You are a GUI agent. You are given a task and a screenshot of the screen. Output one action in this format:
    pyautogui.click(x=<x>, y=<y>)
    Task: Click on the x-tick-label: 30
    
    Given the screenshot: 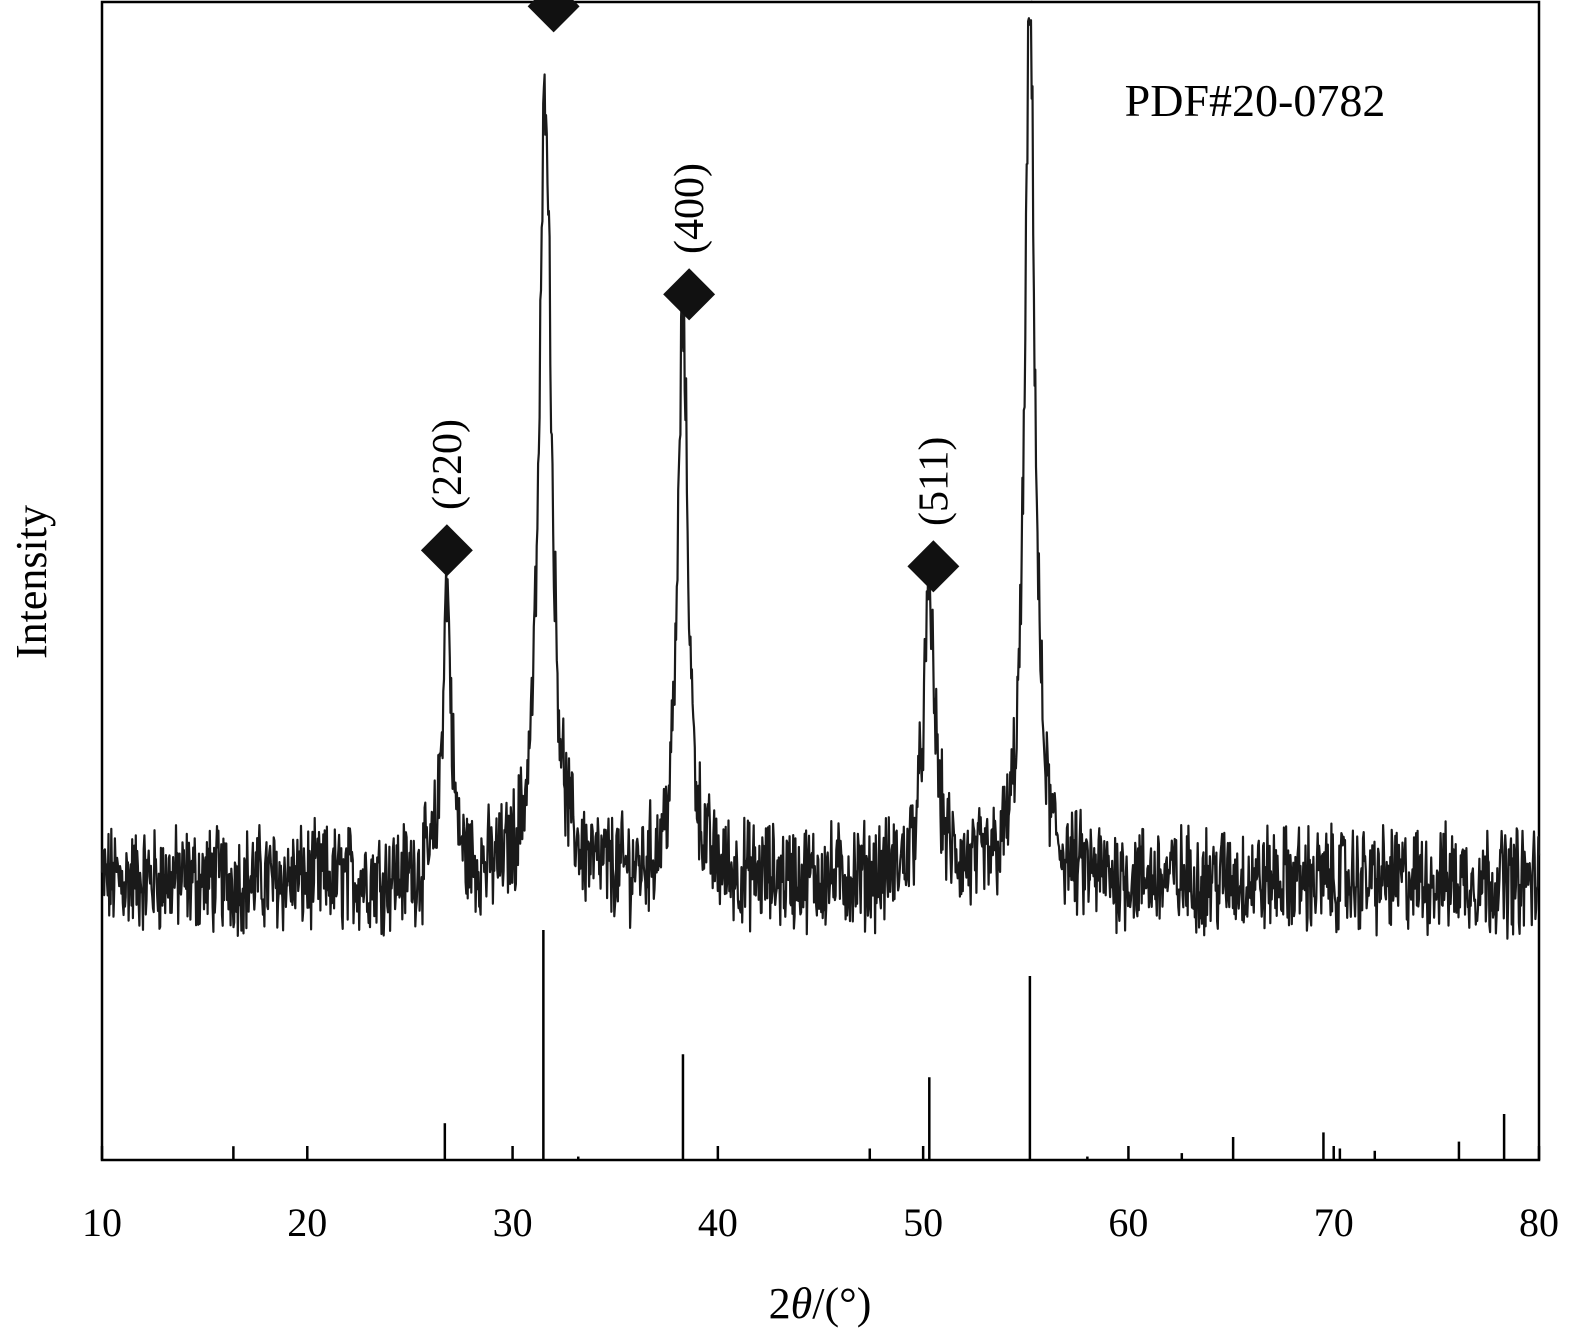 What is the action you would take?
    pyautogui.click(x=513, y=1222)
    